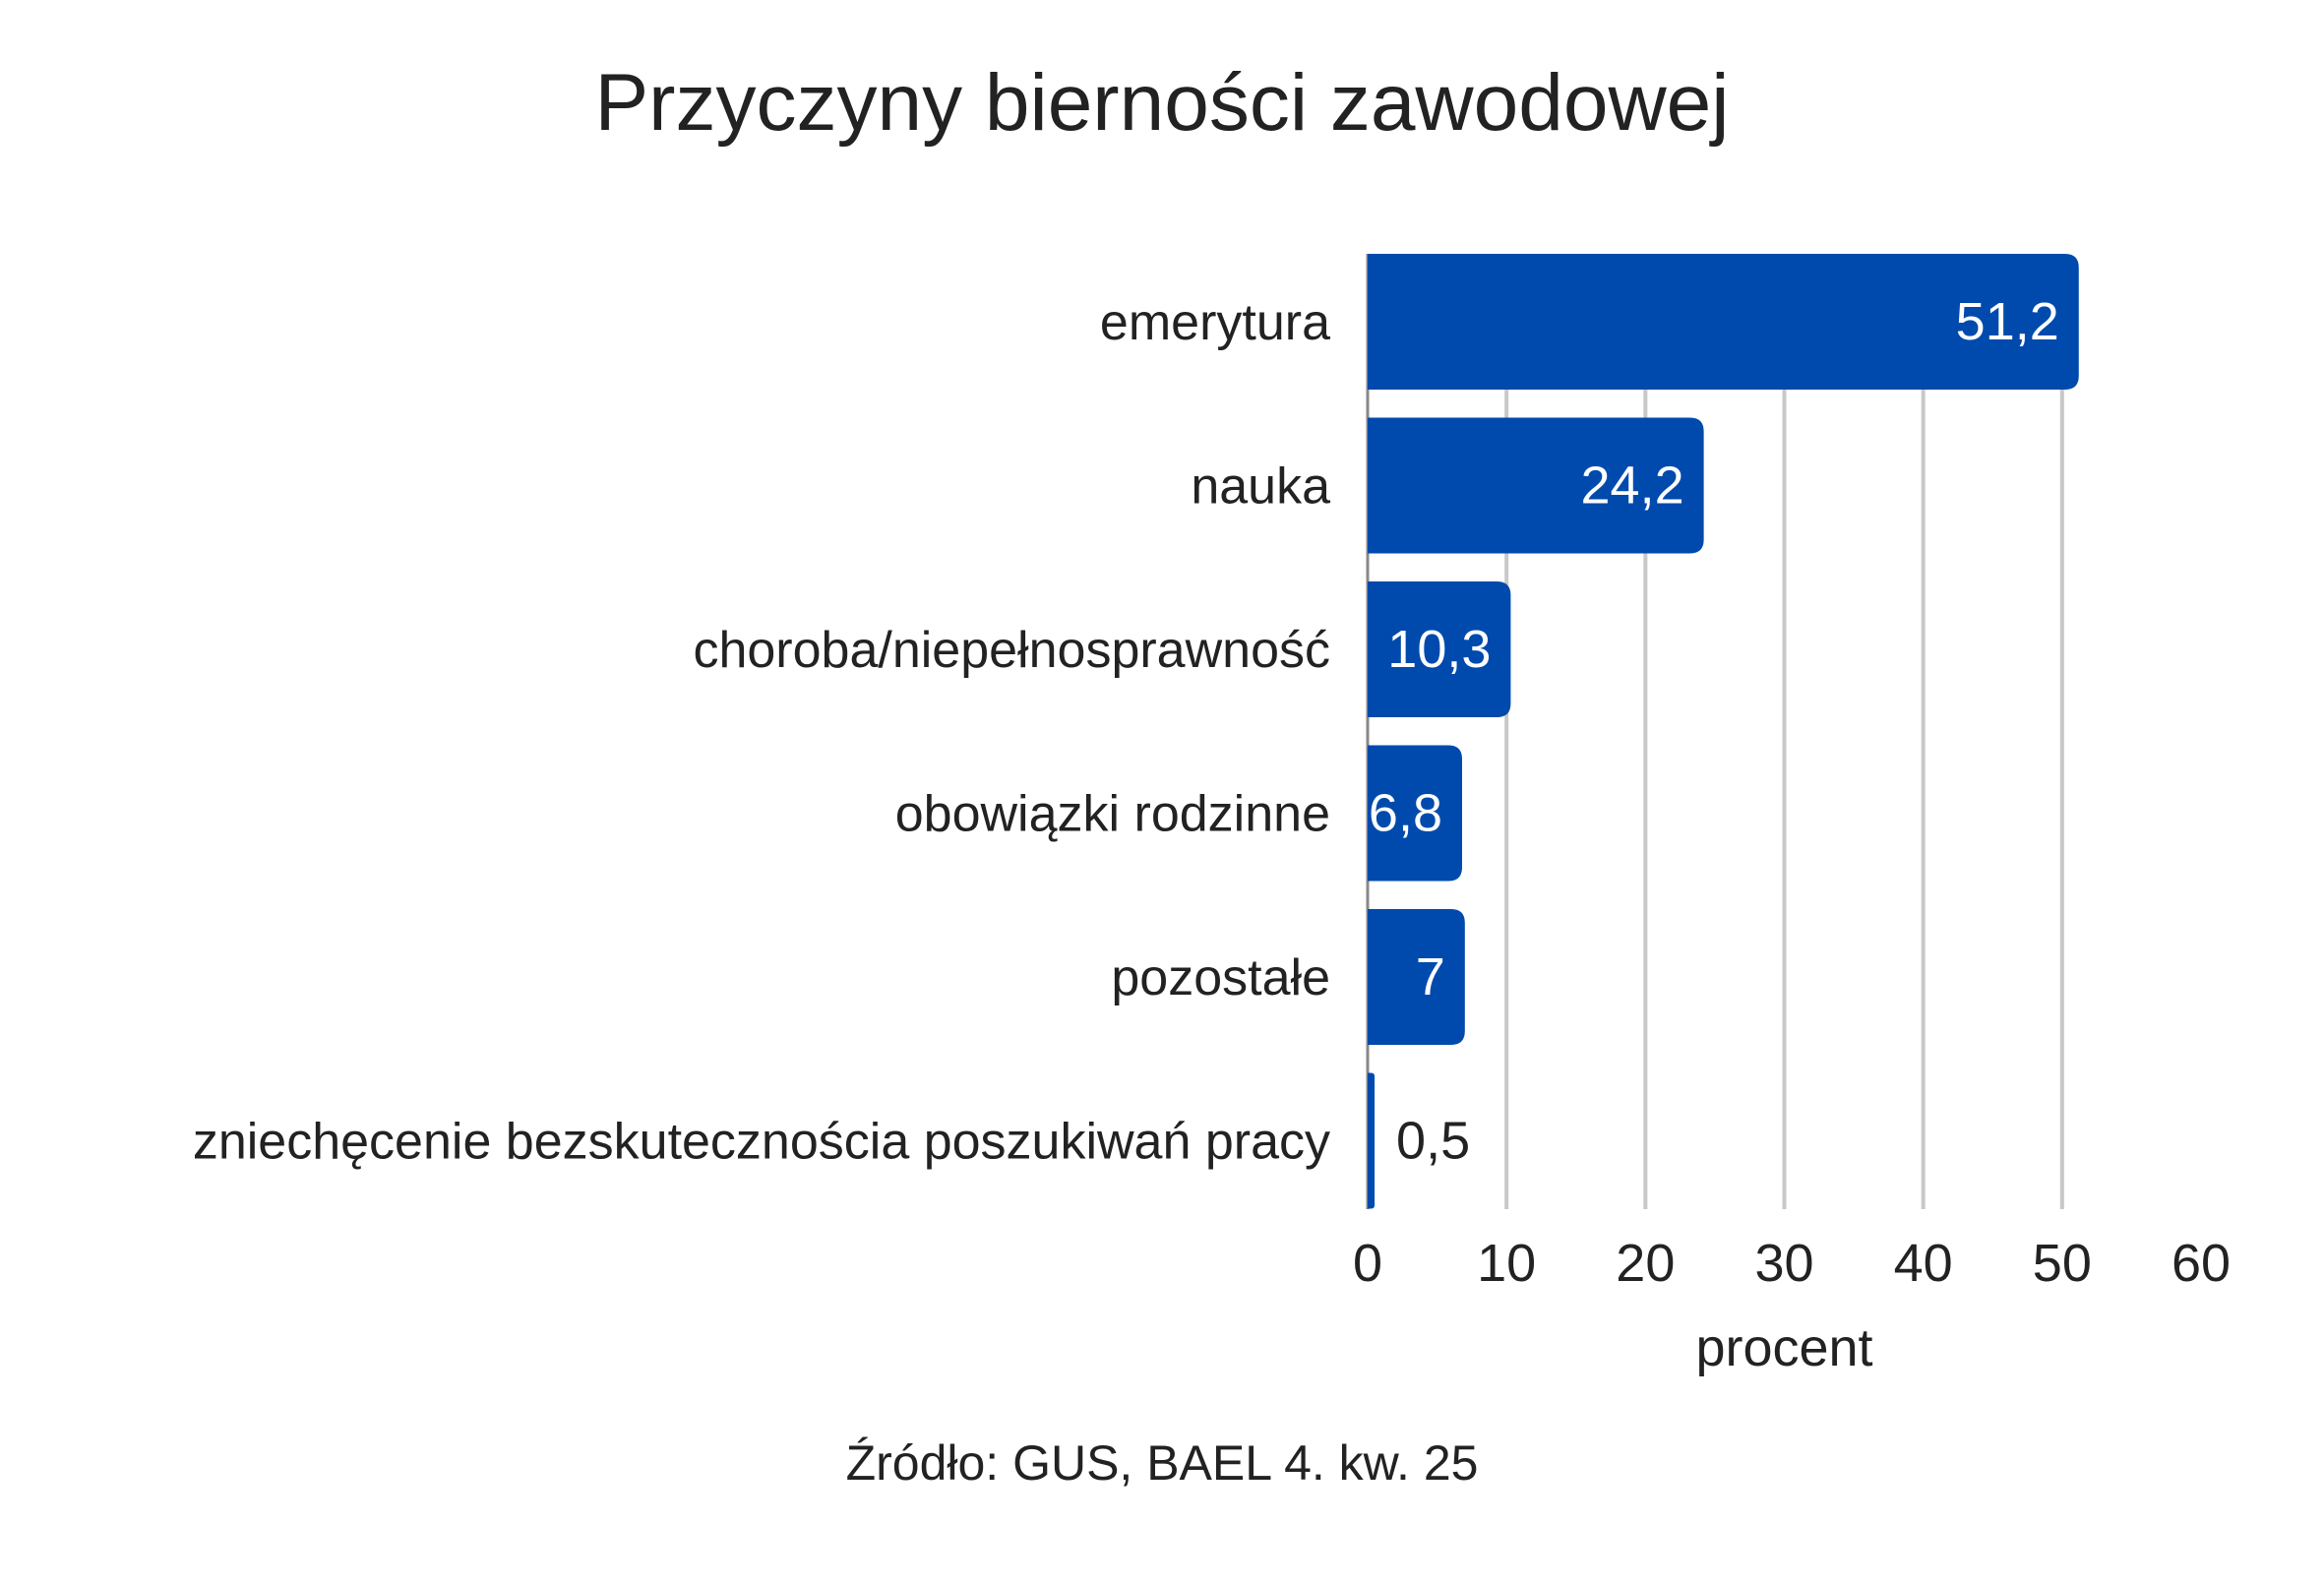  What do you see at coordinates (1430, 976) in the screenshot?
I see `data-label: 7` at bounding box center [1430, 976].